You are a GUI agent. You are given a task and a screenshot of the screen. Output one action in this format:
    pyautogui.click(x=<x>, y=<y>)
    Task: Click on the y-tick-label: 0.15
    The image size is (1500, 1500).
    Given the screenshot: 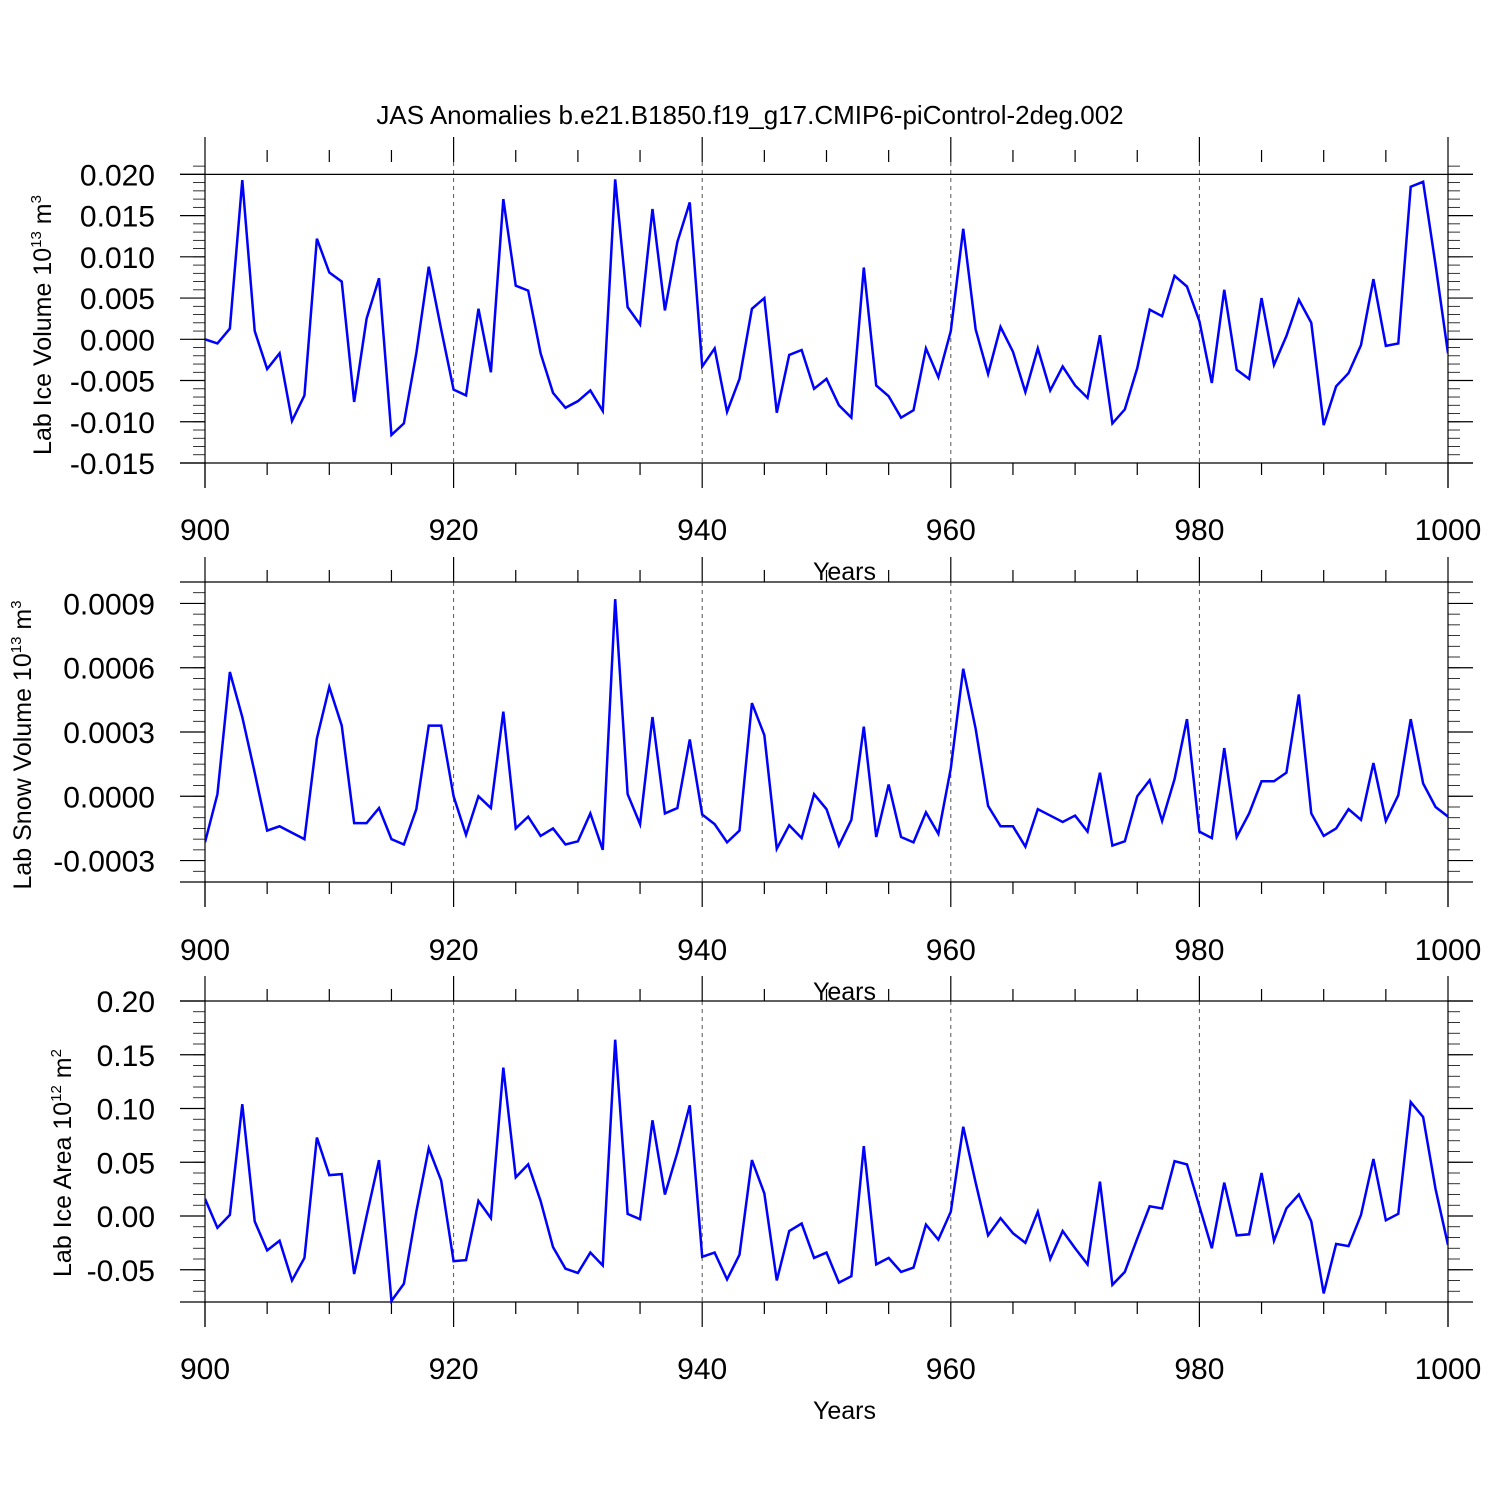 What is the action you would take?
    pyautogui.click(x=126, y=1056)
    